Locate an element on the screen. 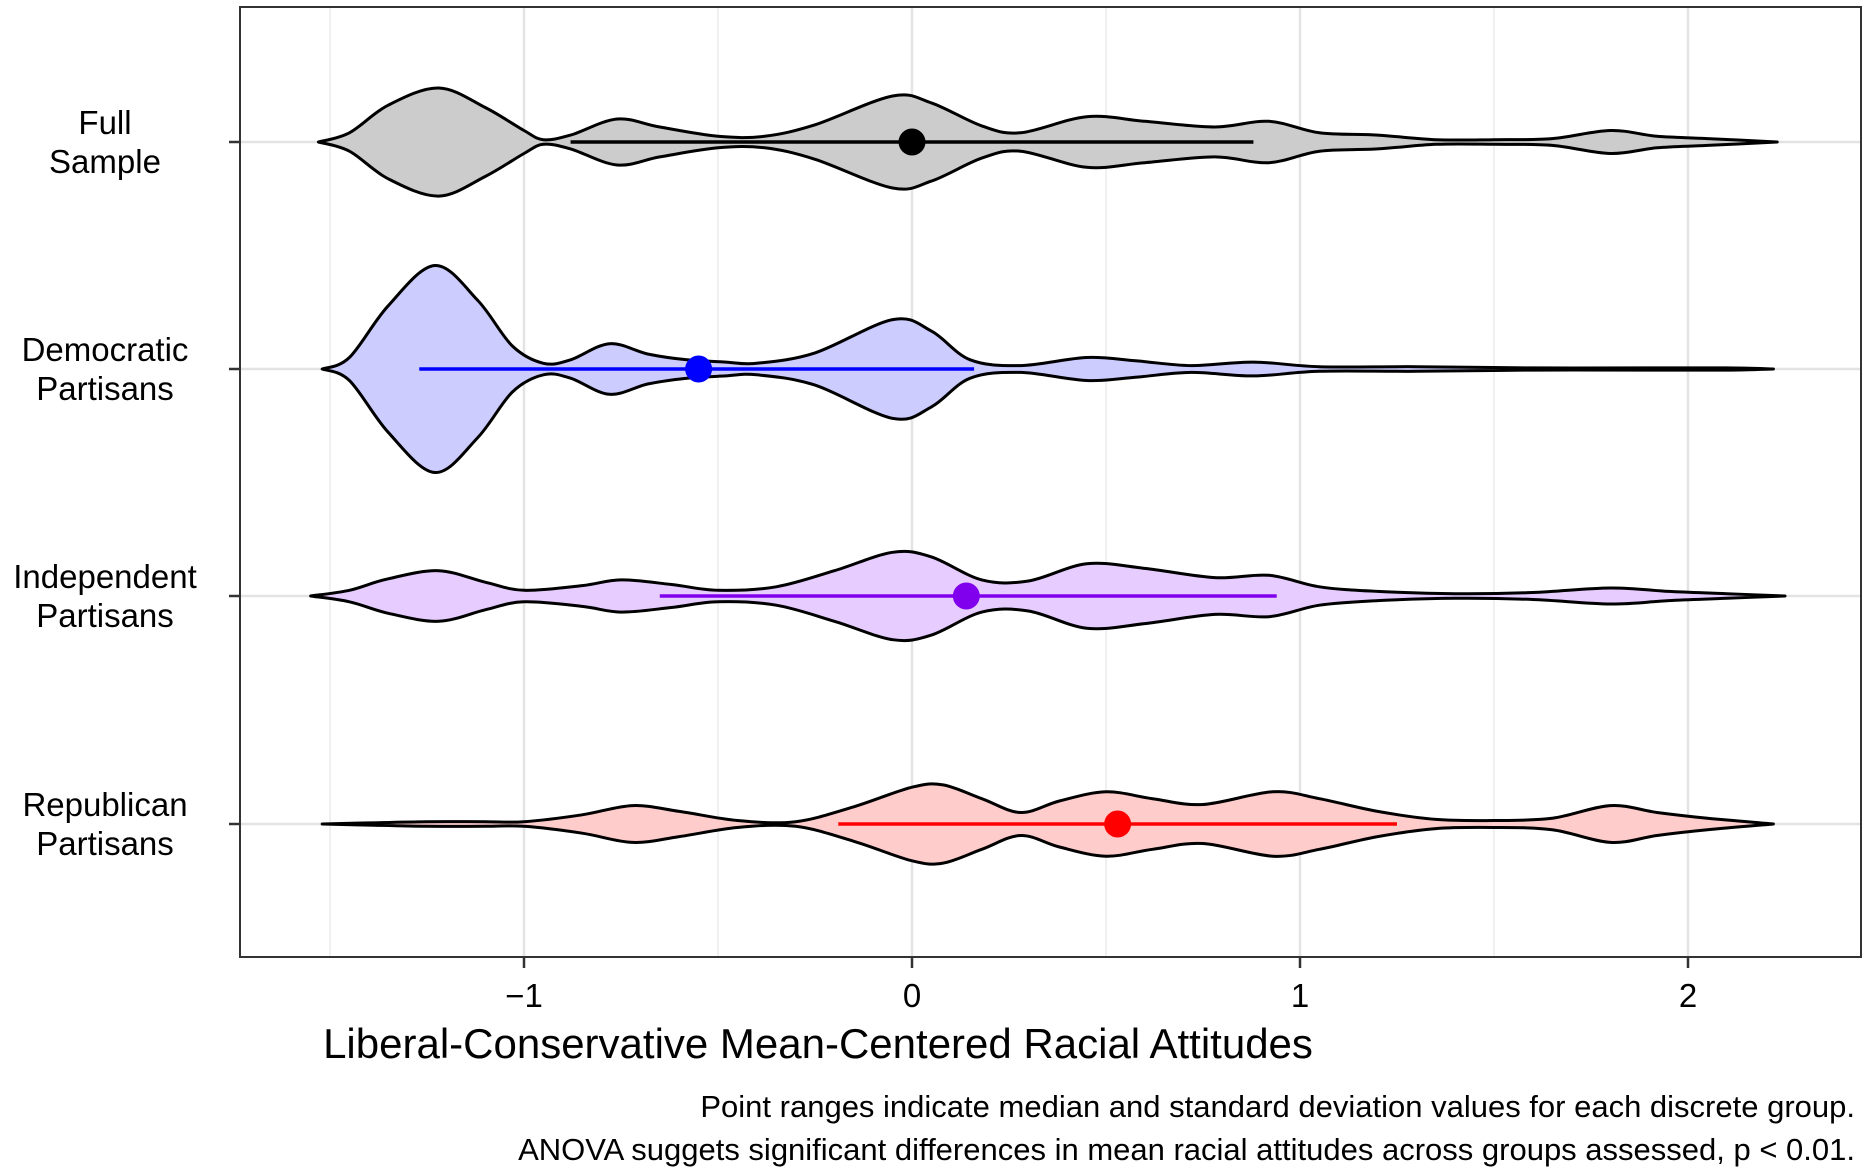 This screenshot has height=1172, width=1868. x-tick-label: 2 is located at coordinates (1688, 995).